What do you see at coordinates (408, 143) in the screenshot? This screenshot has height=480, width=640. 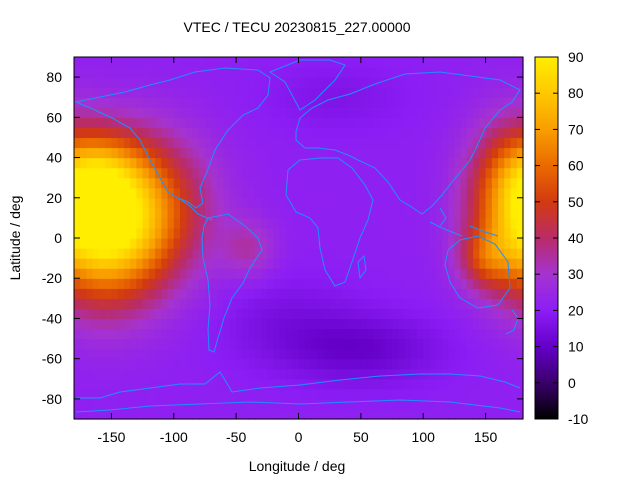 I see `coastline-europe-asia` at bounding box center [408, 143].